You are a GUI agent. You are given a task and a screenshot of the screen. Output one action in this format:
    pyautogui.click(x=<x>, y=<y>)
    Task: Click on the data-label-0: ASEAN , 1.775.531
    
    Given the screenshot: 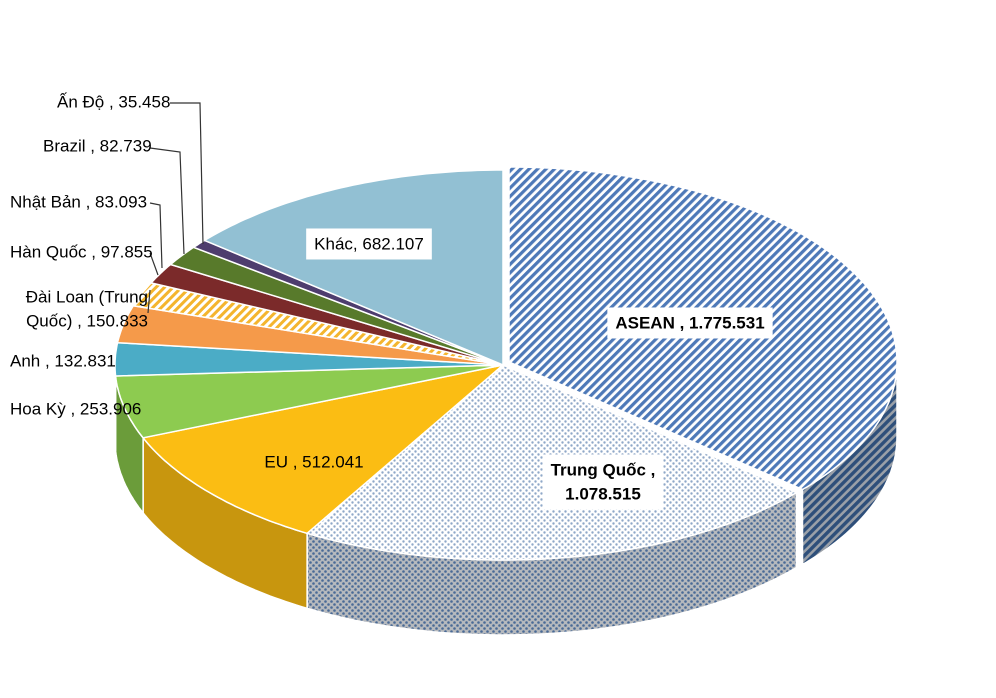 What is the action you would take?
    pyautogui.click(x=689, y=322)
    